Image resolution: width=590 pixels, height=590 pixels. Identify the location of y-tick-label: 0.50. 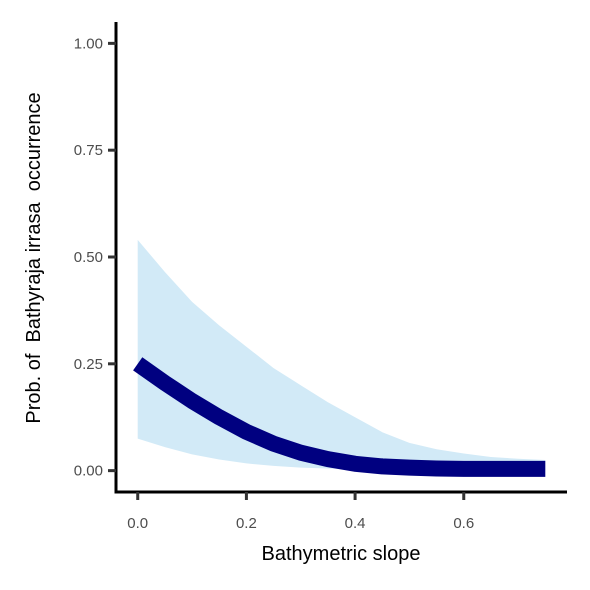
(88, 257).